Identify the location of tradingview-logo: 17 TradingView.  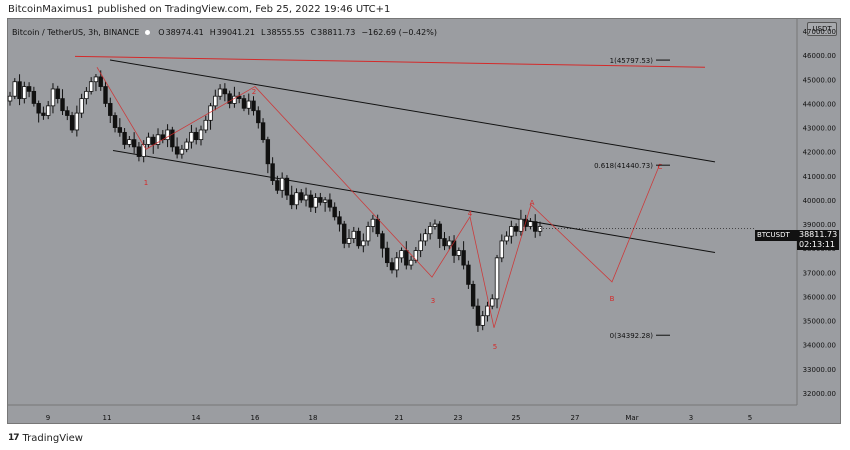
(45, 438).